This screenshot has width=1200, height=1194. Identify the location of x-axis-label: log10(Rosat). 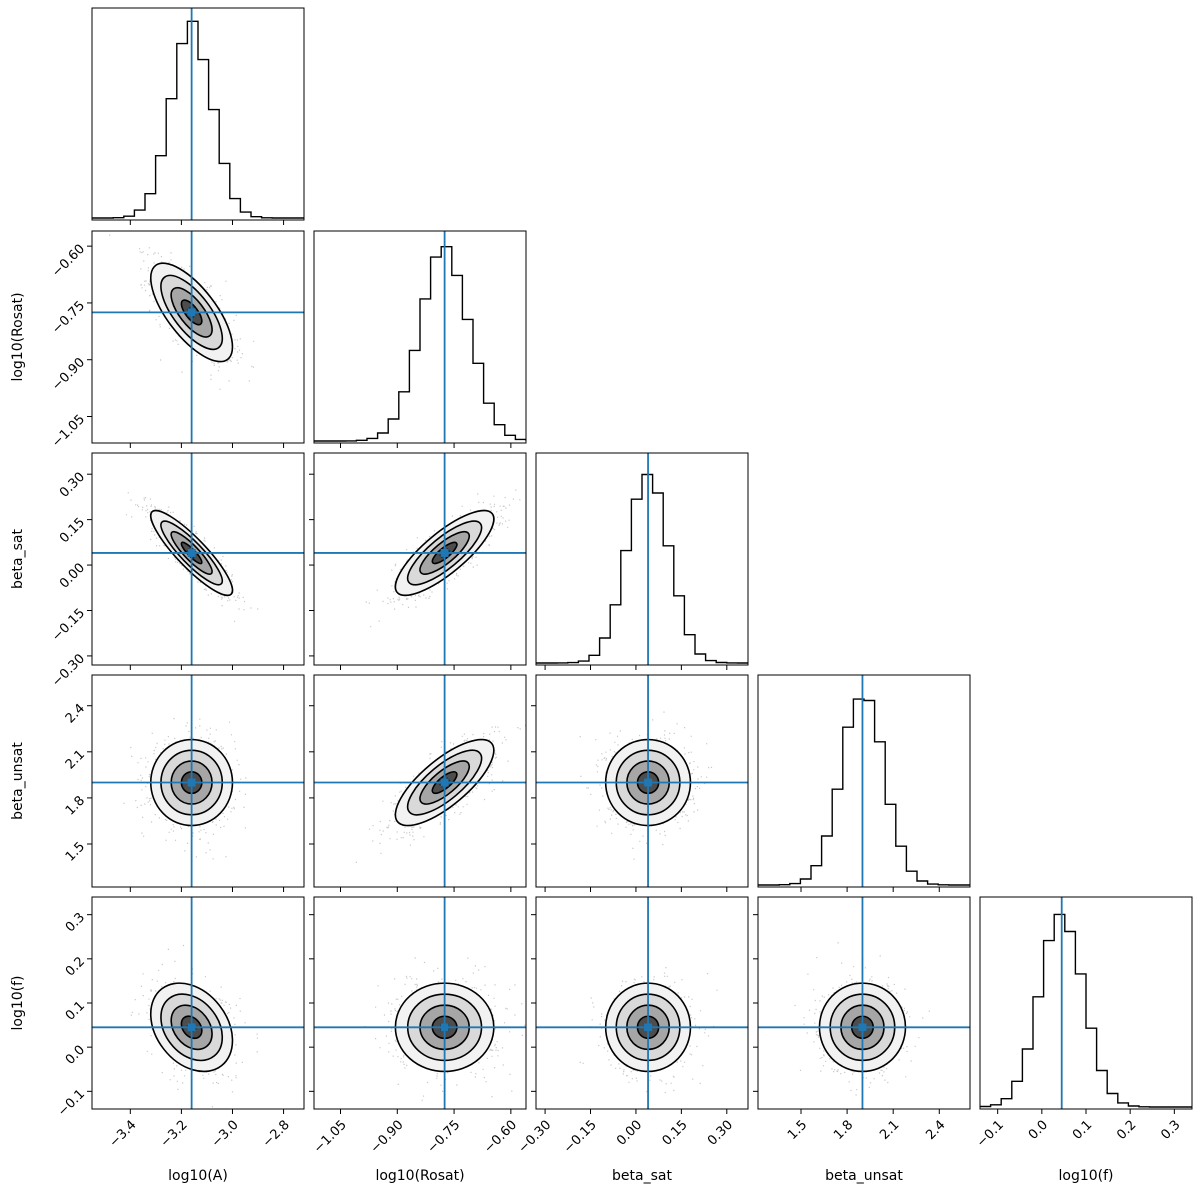
(419, 1176).